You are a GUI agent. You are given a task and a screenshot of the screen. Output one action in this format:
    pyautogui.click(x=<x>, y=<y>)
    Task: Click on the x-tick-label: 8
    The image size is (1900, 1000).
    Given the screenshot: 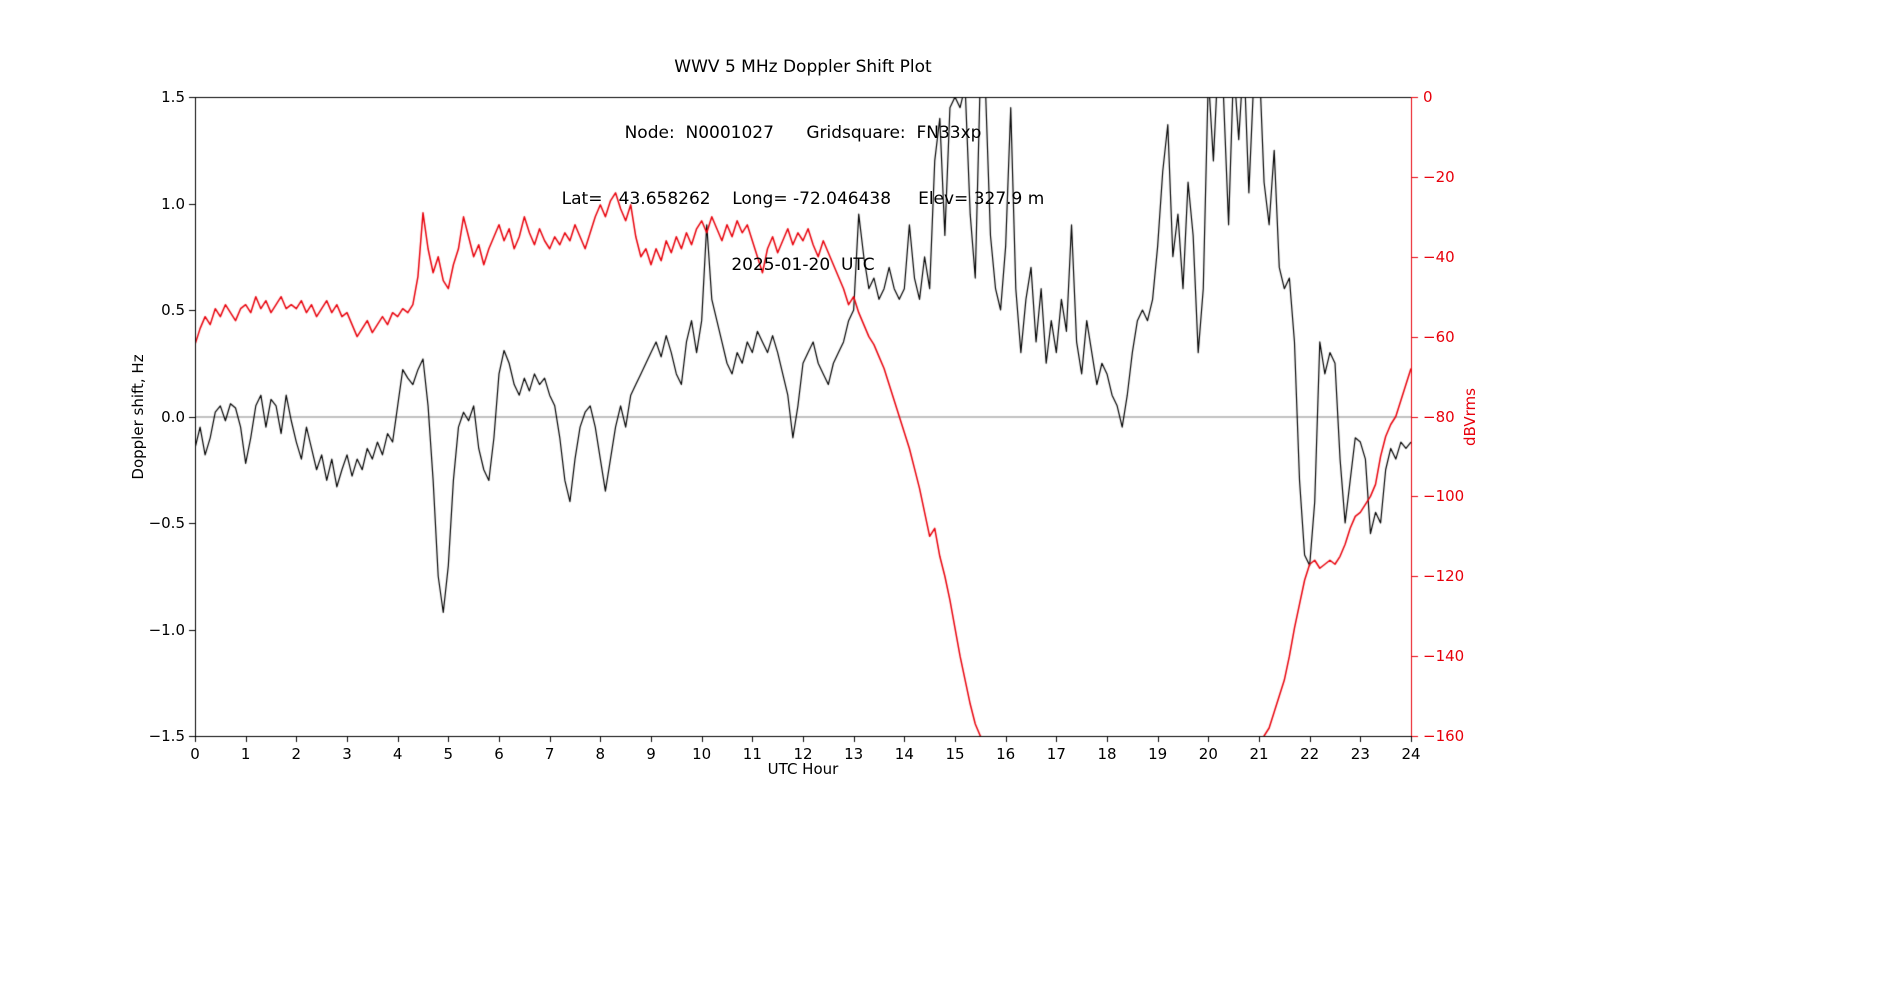 What is the action you would take?
    pyautogui.click(x=600, y=754)
    